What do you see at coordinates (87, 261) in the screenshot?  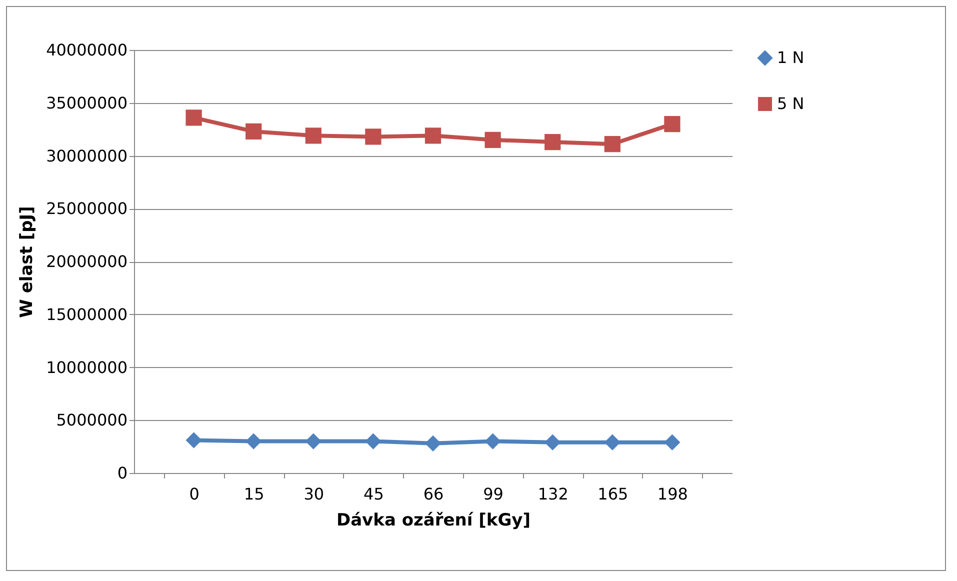 I see `y-tick-label: 20000000` at bounding box center [87, 261].